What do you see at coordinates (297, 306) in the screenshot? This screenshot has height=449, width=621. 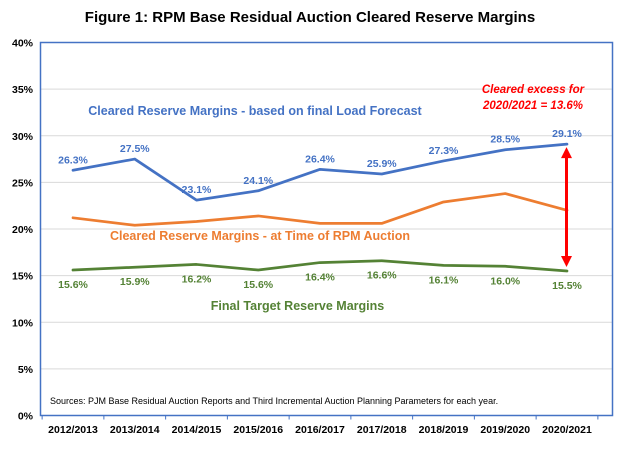 I see `series-label-target-margin: Final Target Reserve Margins` at bounding box center [297, 306].